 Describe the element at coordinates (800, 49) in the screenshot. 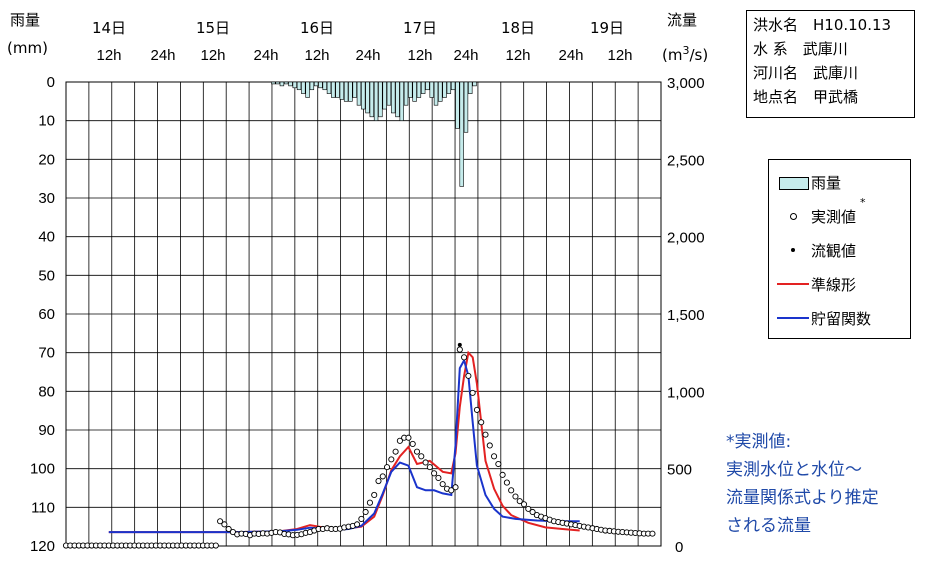

I see `river-system: 水 系 武庫川` at that location.